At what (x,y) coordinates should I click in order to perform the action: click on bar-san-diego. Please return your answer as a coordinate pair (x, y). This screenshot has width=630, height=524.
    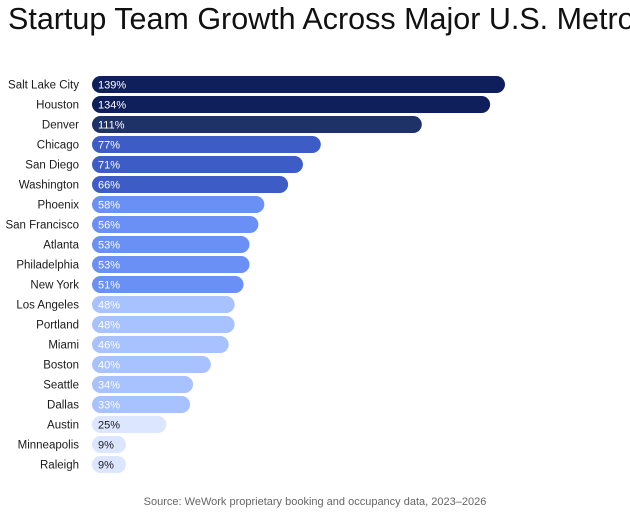
    Looking at the image, I should click on (197, 164).